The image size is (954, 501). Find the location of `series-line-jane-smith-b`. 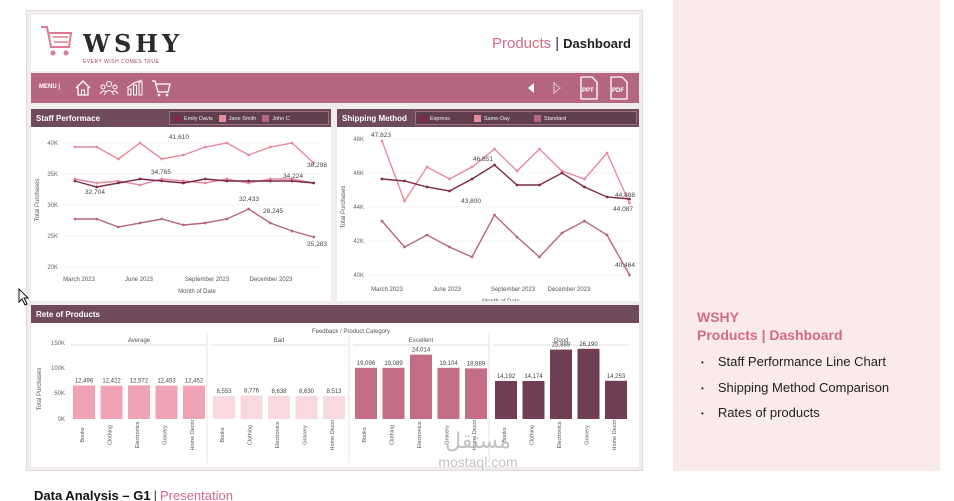

series-line-jane-smith-b is located at coordinates (194, 182).